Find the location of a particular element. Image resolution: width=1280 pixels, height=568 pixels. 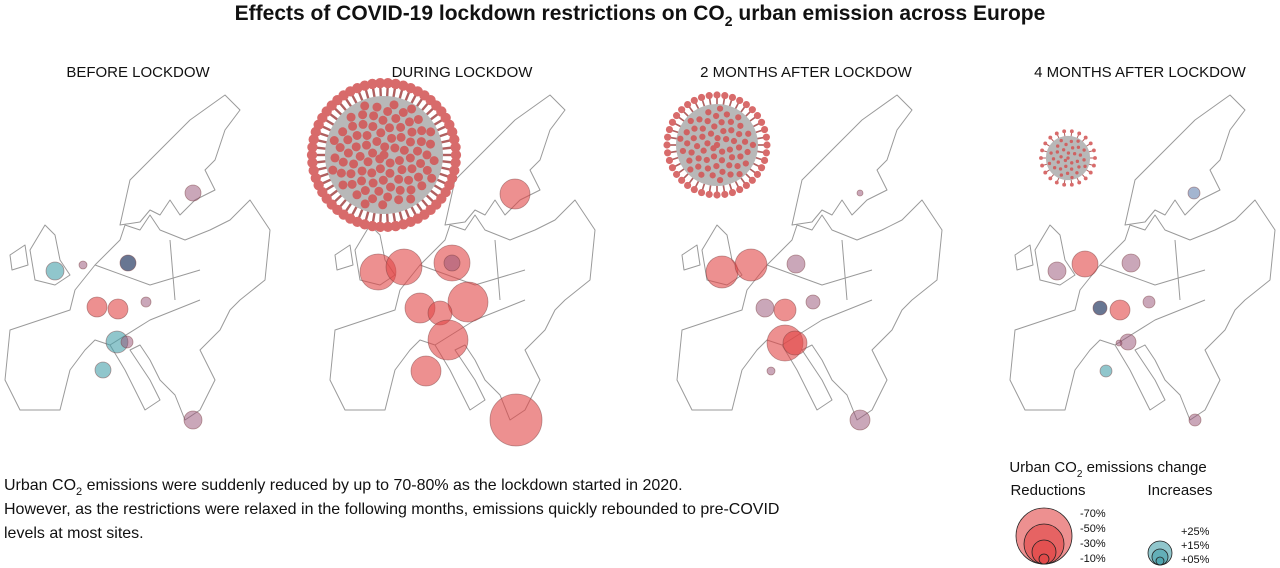

description: levels at most sites. is located at coordinates (74, 533).